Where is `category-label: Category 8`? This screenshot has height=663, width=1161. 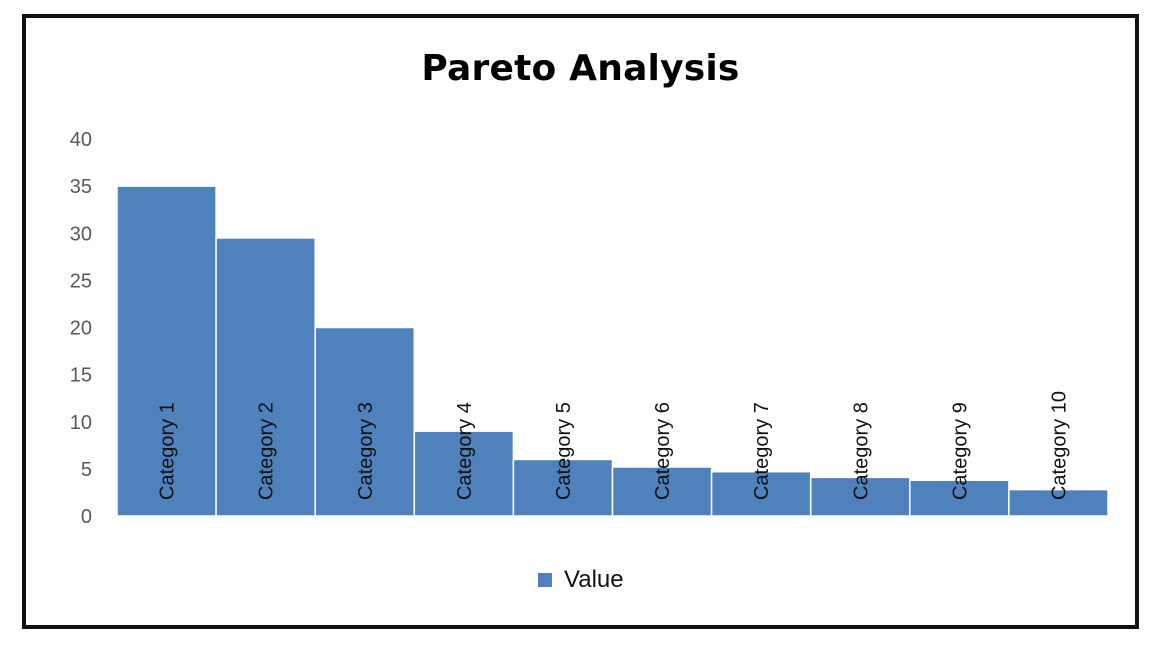
category-label: Category 8 is located at coordinates (861, 451).